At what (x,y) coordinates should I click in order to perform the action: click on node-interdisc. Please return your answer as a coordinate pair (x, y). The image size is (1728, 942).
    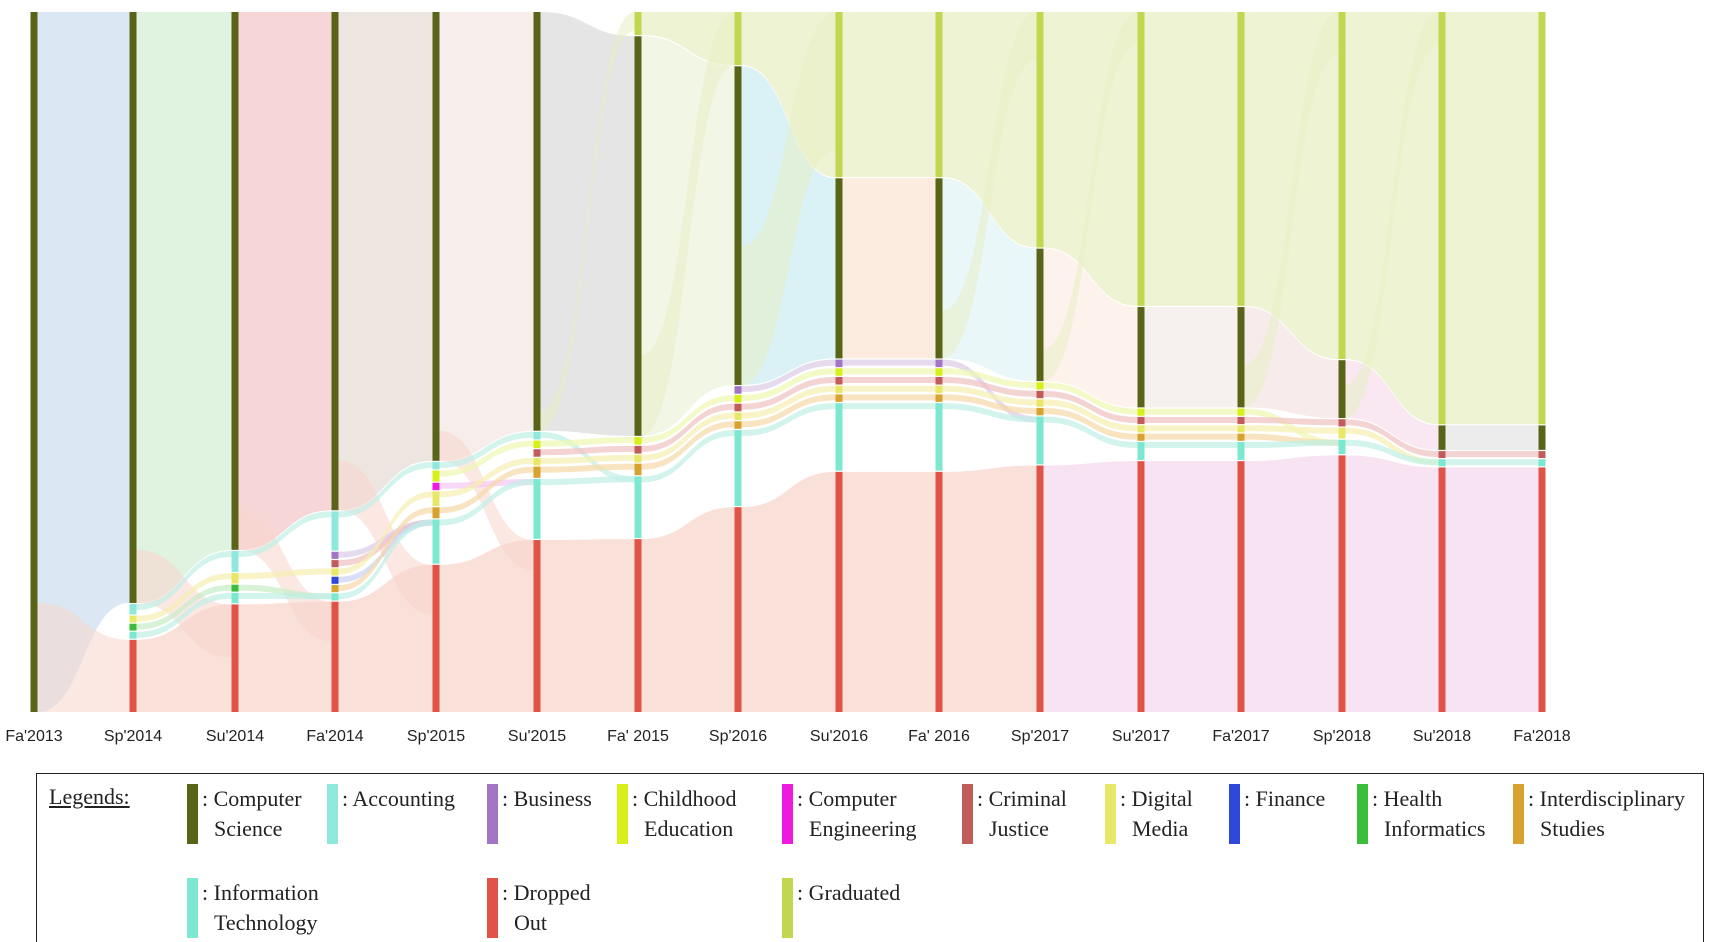
    Looking at the image, I should click on (1141, 437).